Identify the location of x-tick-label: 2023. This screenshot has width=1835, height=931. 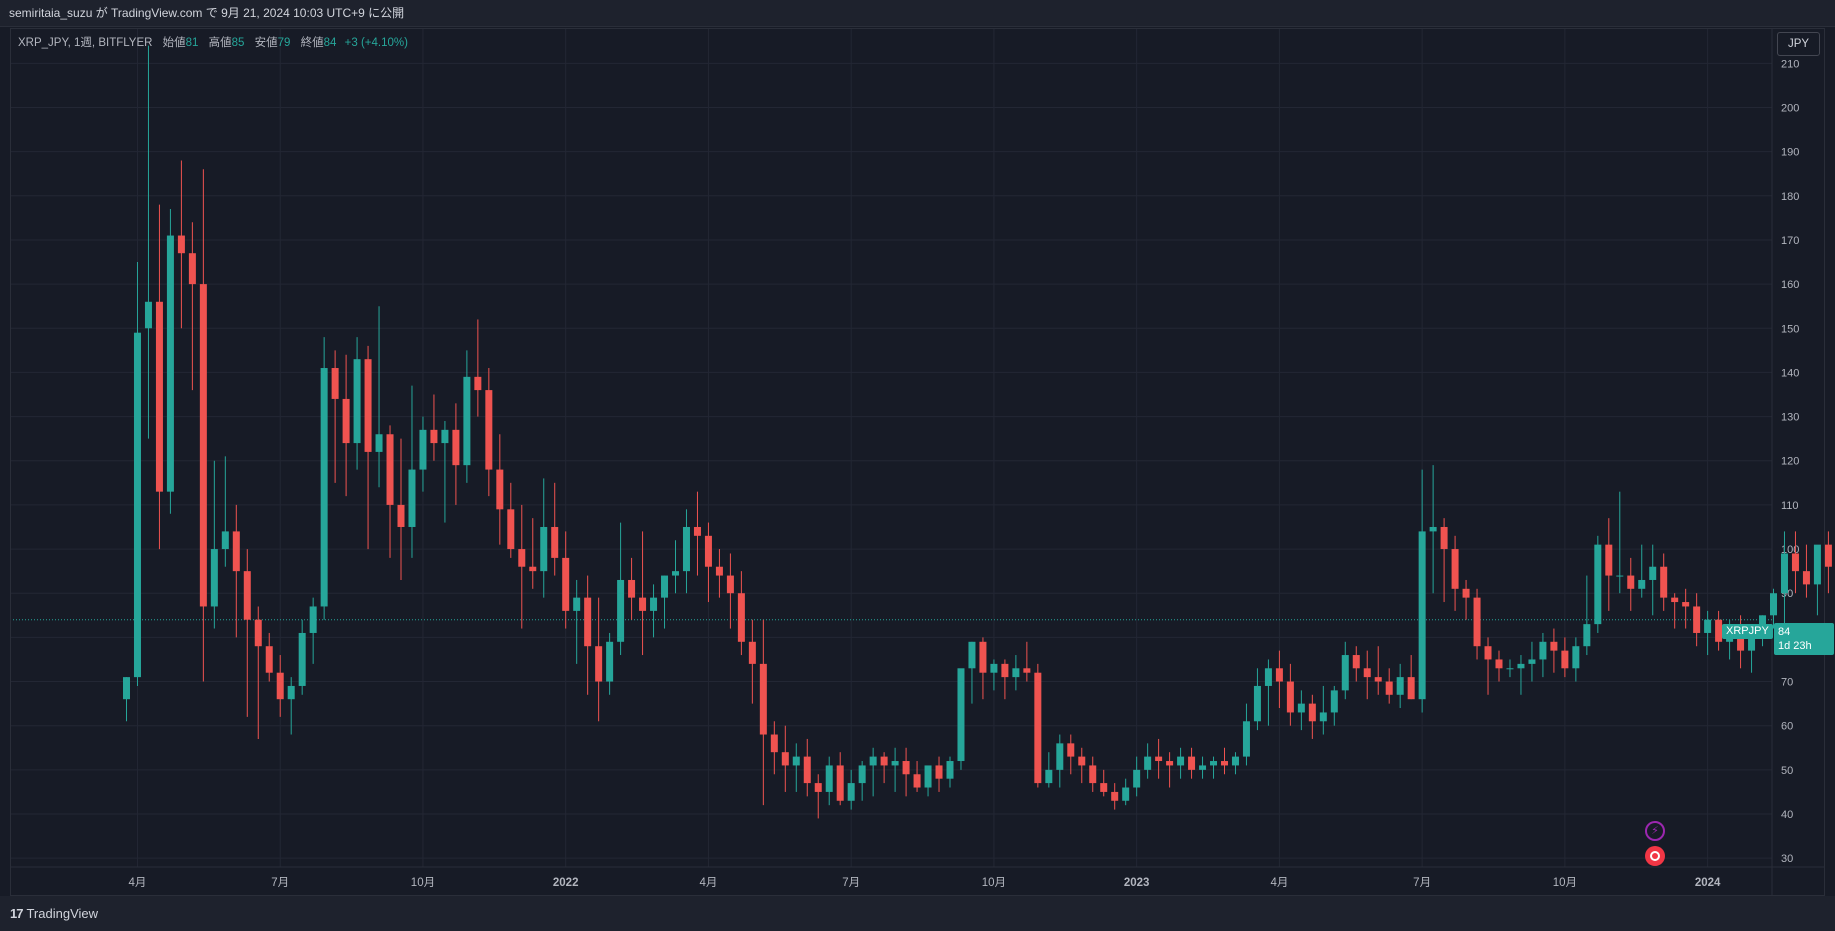
(1137, 883).